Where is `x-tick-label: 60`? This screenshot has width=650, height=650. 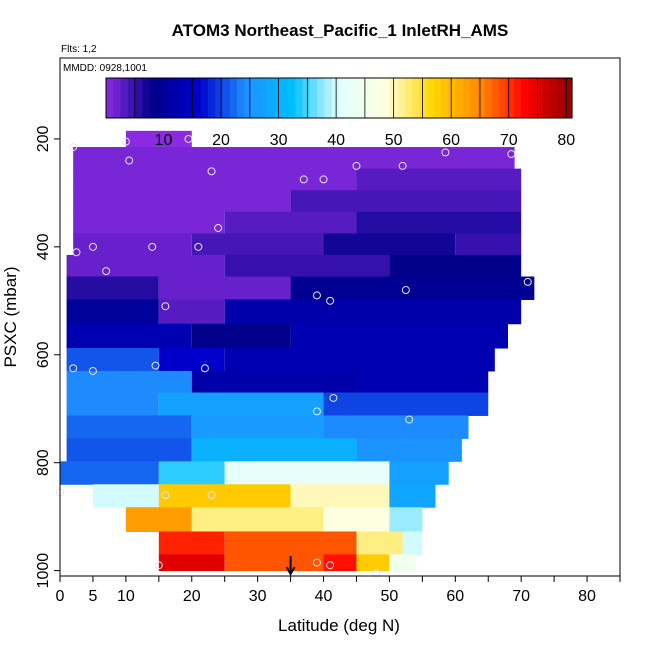
x-tick-label: 60 is located at coordinates (455, 596).